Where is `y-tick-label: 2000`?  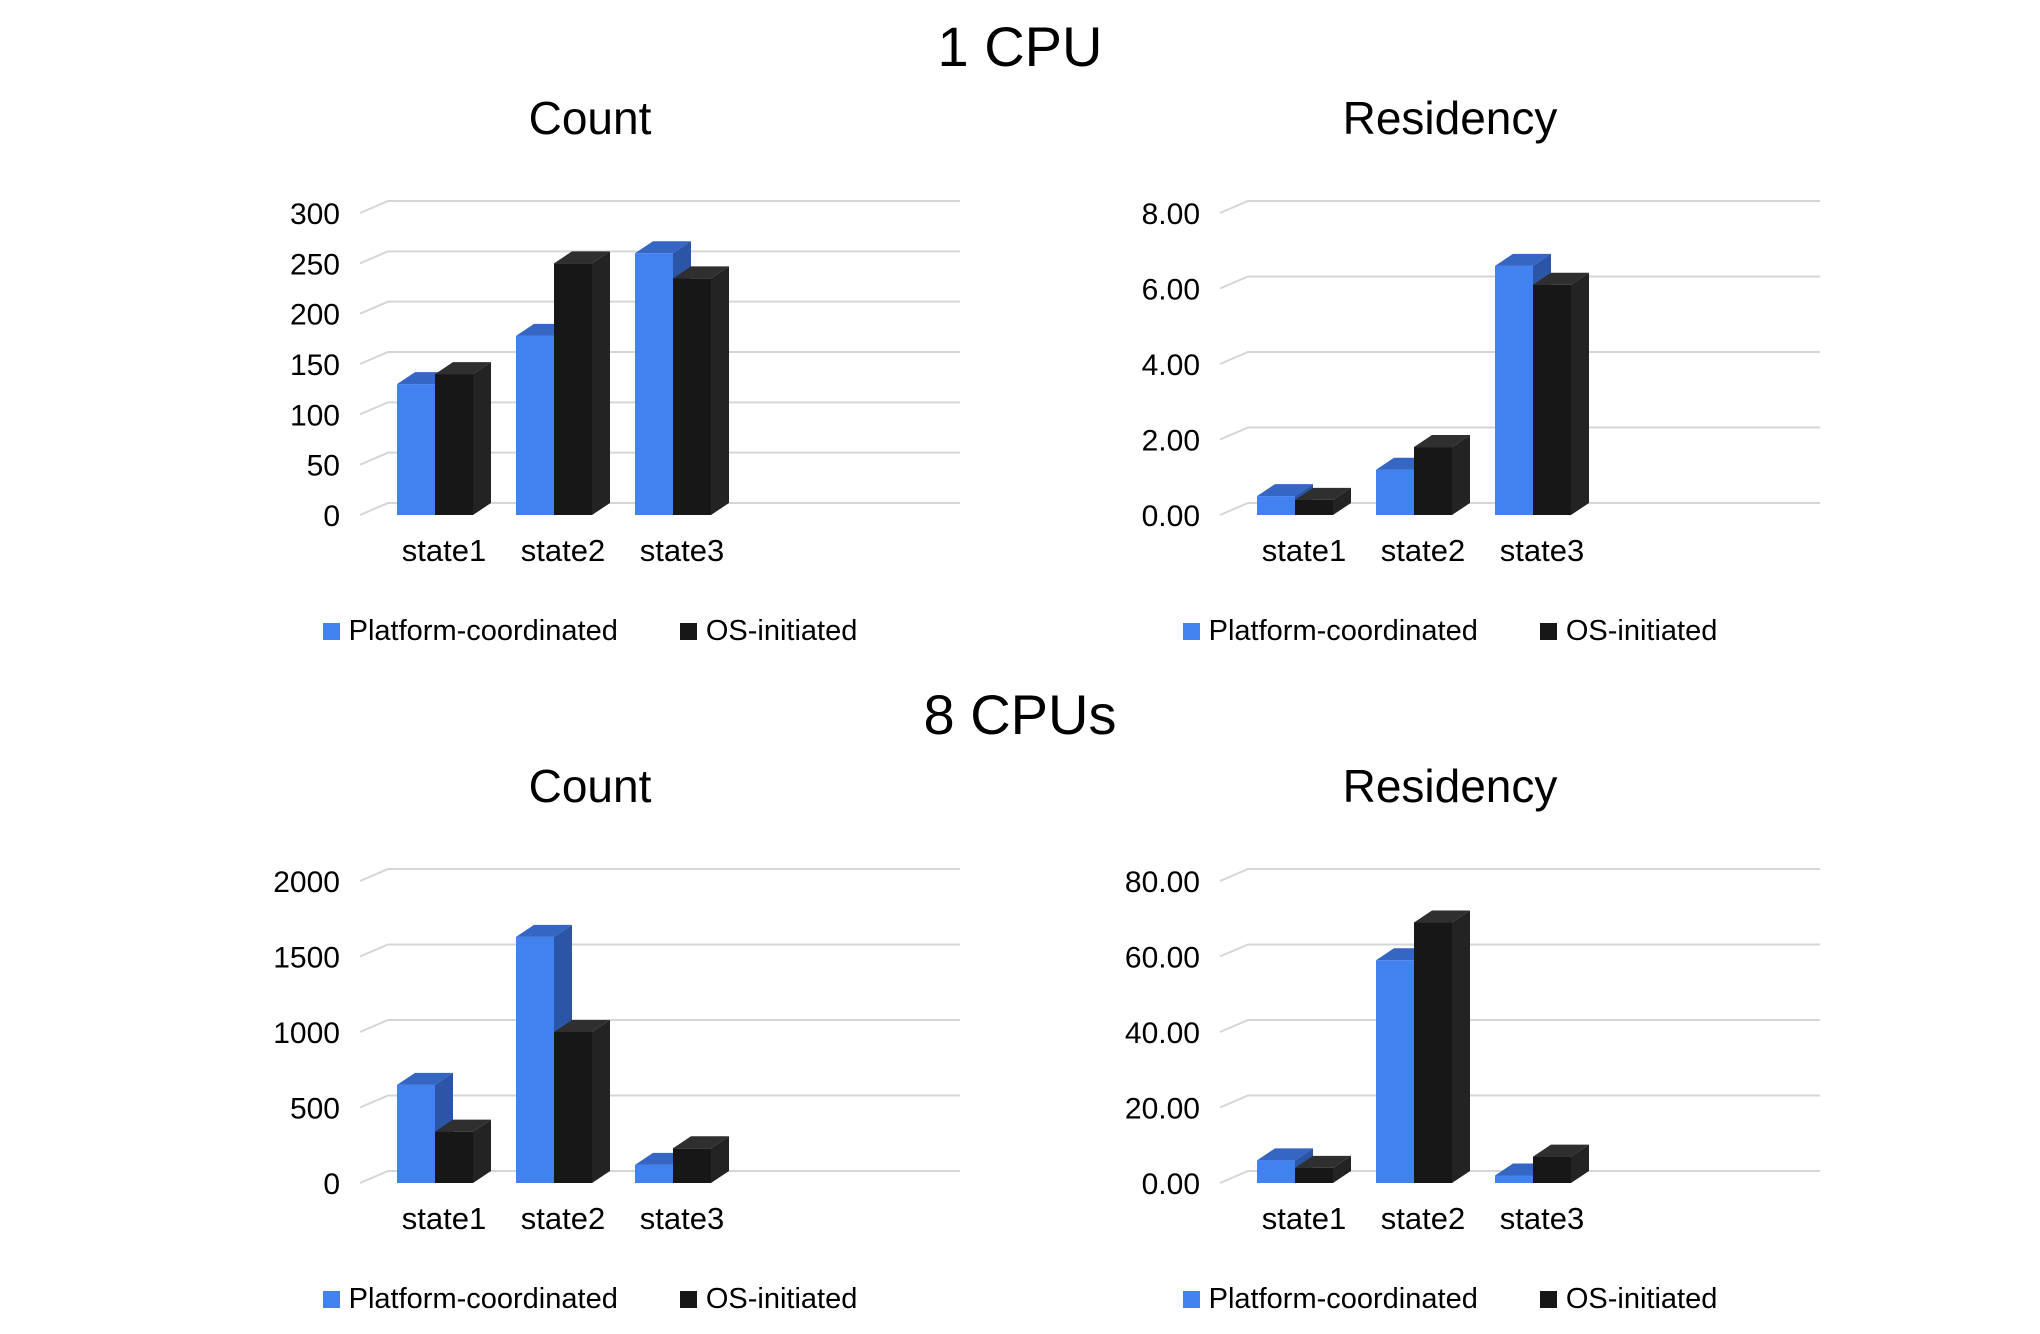 y-tick-label: 2000 is located at coordinates (306, 882).